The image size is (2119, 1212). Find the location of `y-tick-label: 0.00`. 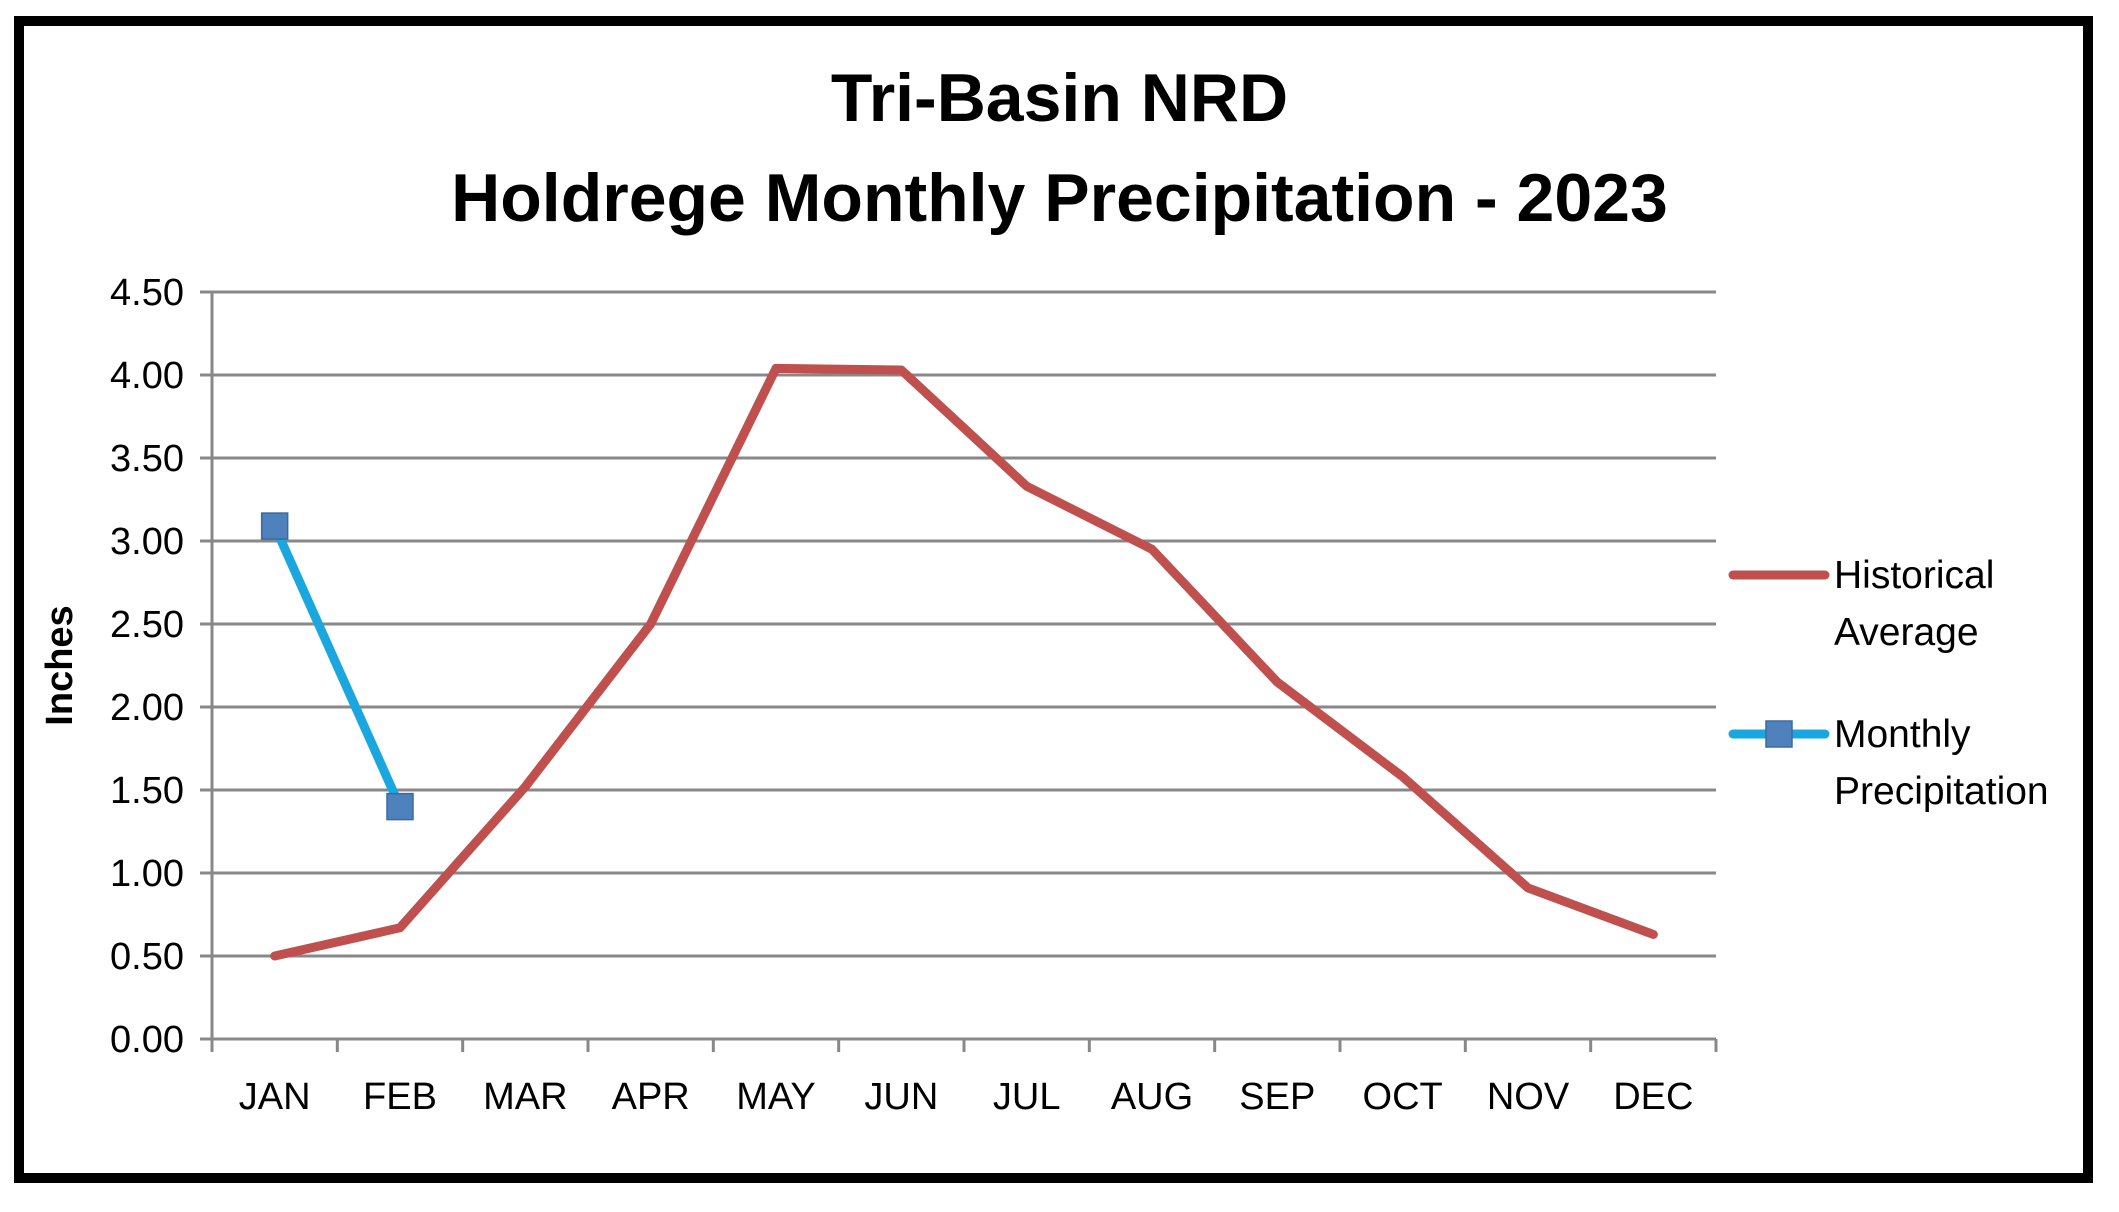

y-tick-label: 0.00 is located at coordinates (147, 1040).